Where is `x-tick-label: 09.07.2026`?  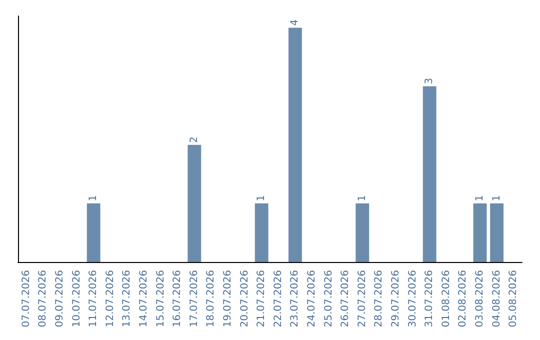
x-tick-label: 09.07.2026 is located at coordinates (60, 299).